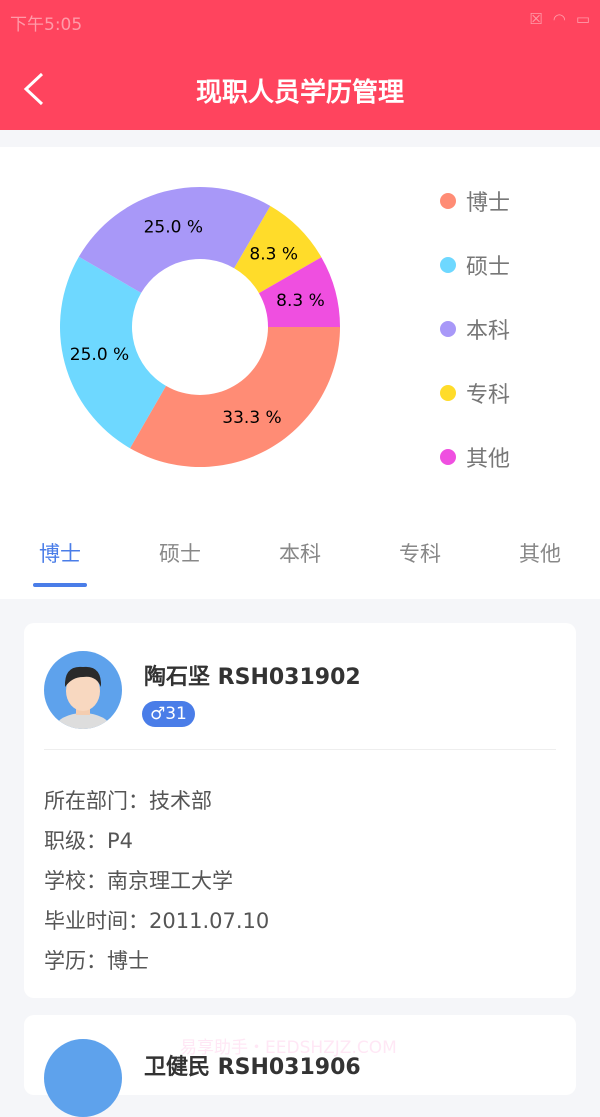 The height and width of the screenshot is (1117, 600). What do you see at coordinates (488, 203) in the screenshot?
I see `legend-label: 博士` at bounding box center [488, 203].